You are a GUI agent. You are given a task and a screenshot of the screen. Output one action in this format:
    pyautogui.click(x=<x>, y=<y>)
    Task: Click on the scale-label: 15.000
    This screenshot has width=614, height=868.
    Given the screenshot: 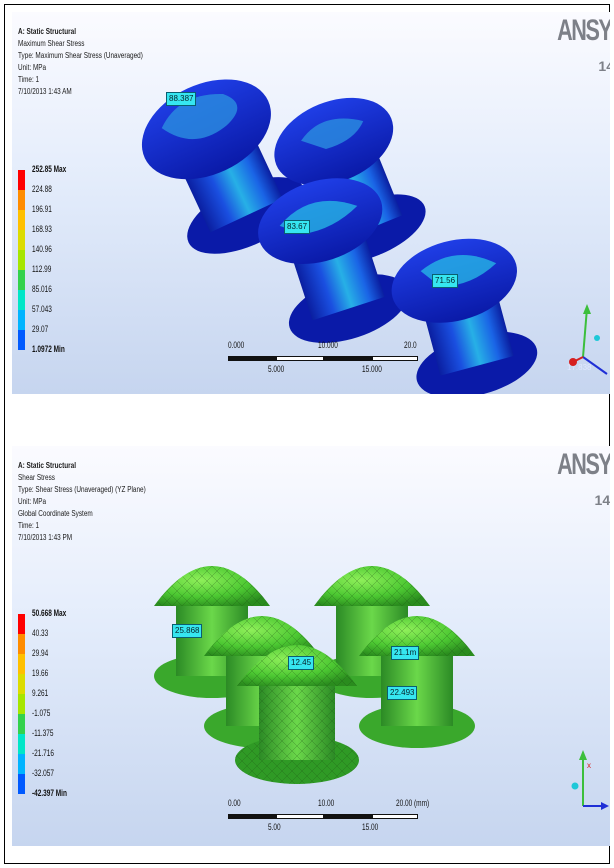 What is the action you would take?
    pyautogui.click(x=372, y=369)
    